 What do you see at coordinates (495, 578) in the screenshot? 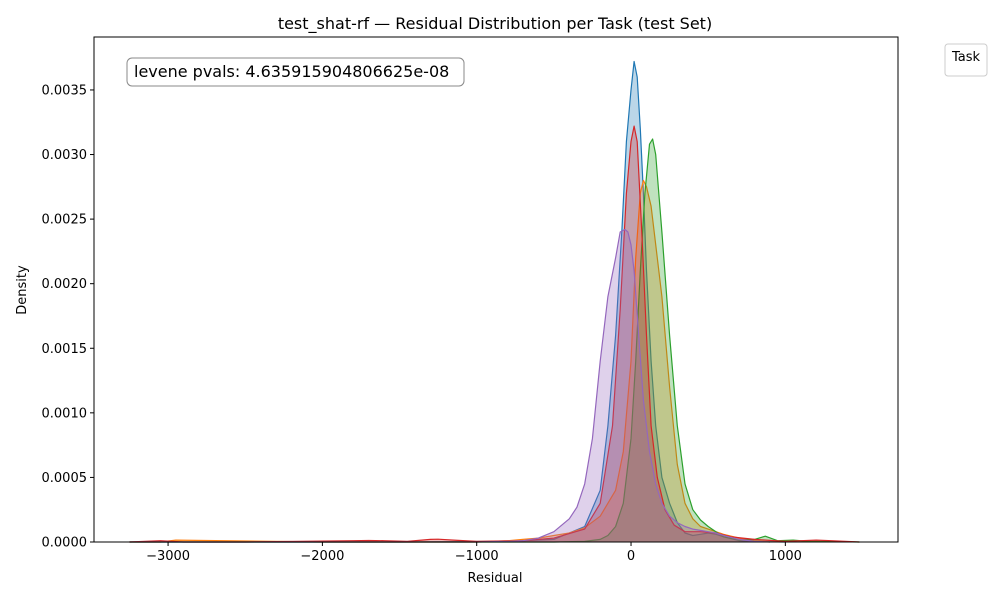
I see `x-axis-label: Residual` at bounding box center [495, 578].